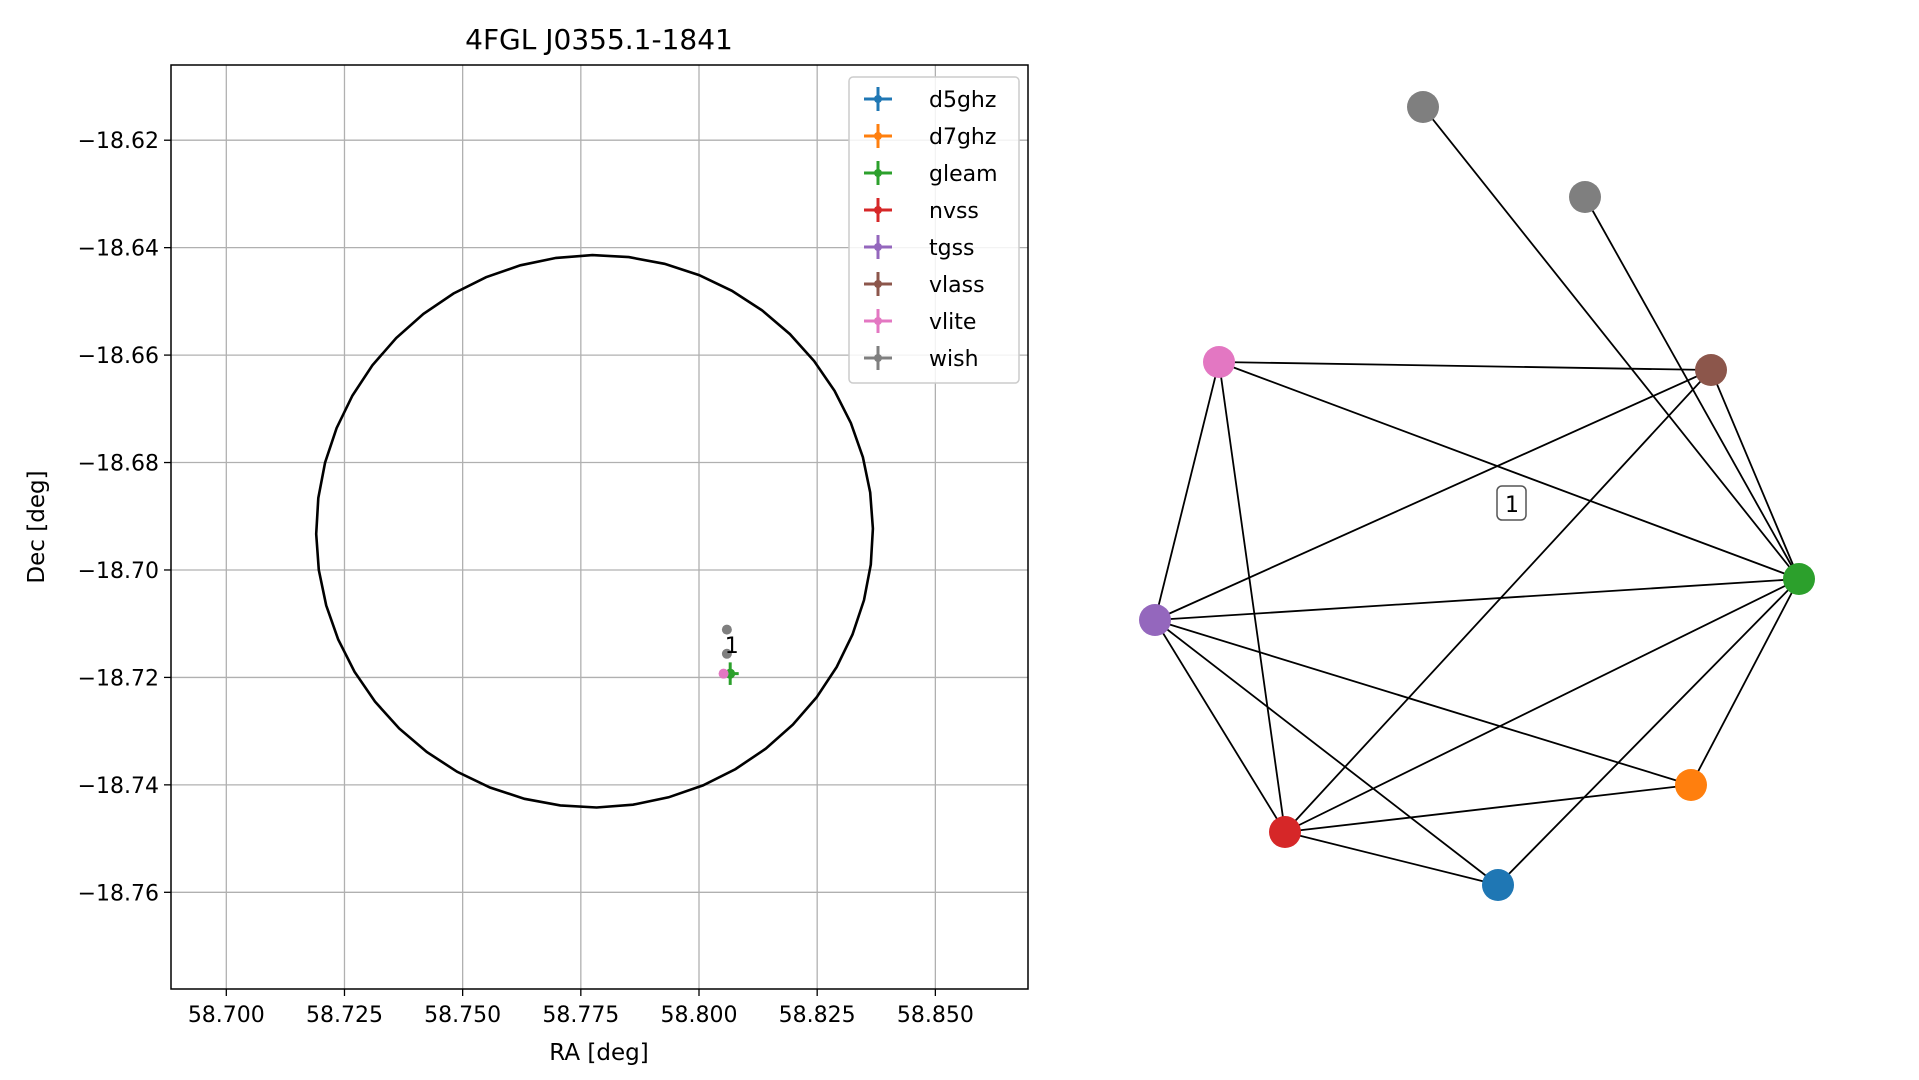  I want to click on node-d7ghz, so click(1691, 785).